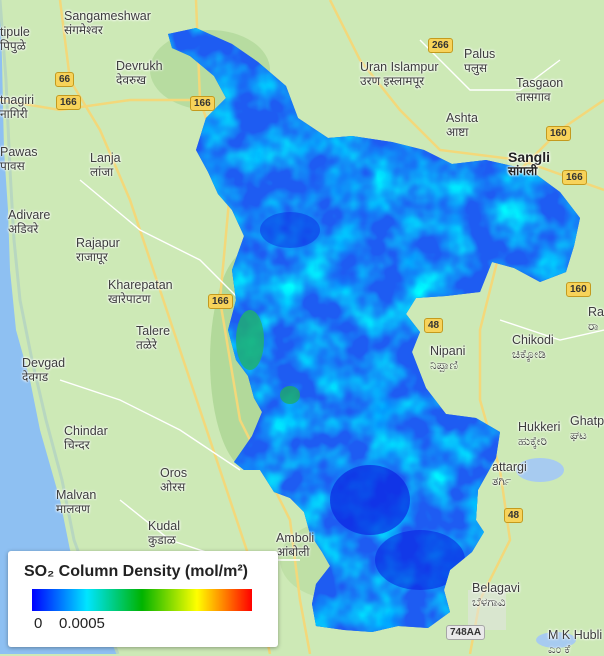  What do you see at coordinates (462, 125) in the screenshot?
I see `place-label: Ashta आष्टा` at bounding box center [462, 125].